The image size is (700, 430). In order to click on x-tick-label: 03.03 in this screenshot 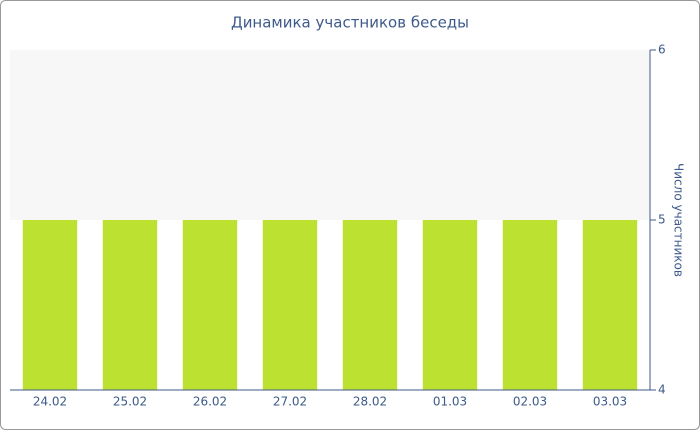, I will do `click(610, 402)`.